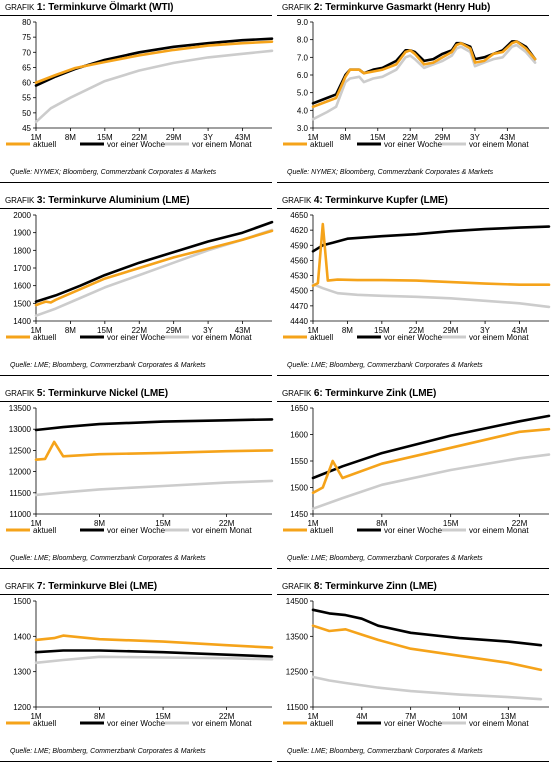  I want to click on y-tick-label: 1200, so click(22, 707).